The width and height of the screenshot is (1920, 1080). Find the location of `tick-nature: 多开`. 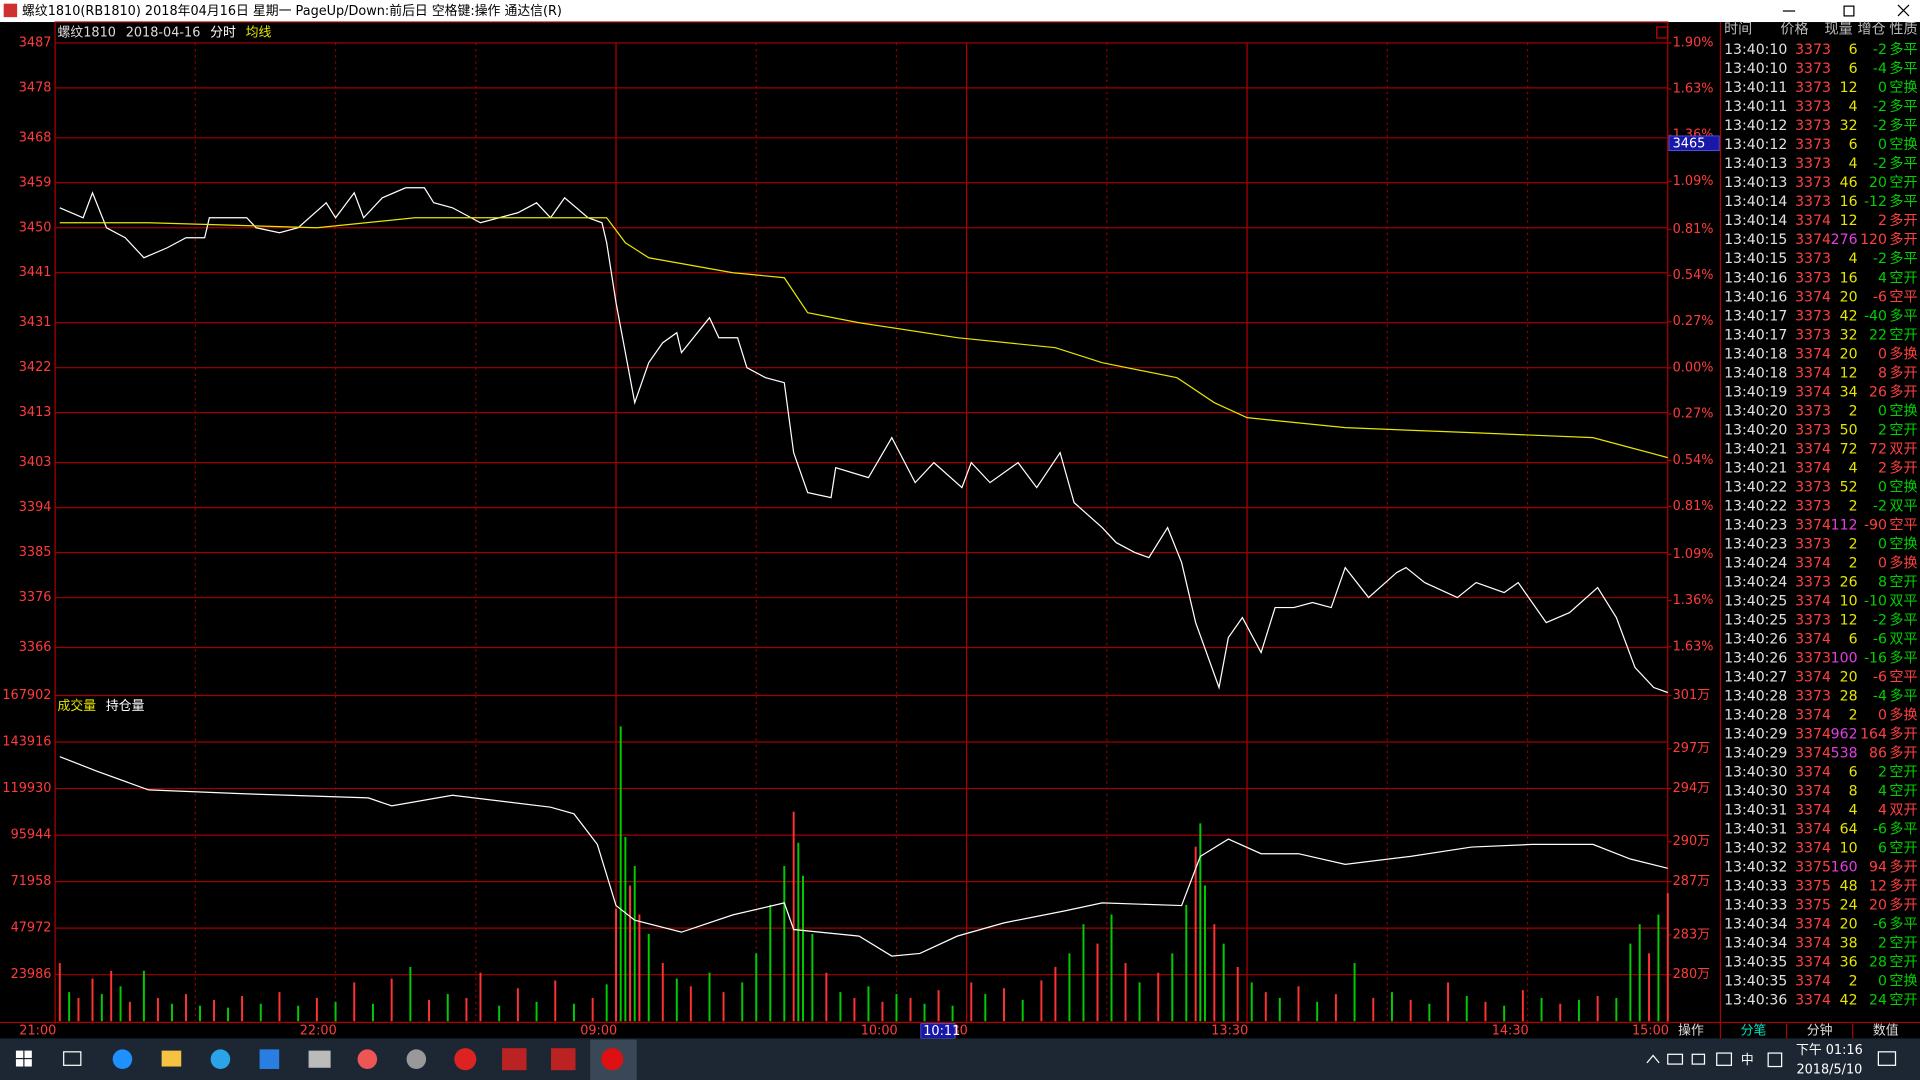

tick-nature: 多开 is located at coordinates (1903, 391).